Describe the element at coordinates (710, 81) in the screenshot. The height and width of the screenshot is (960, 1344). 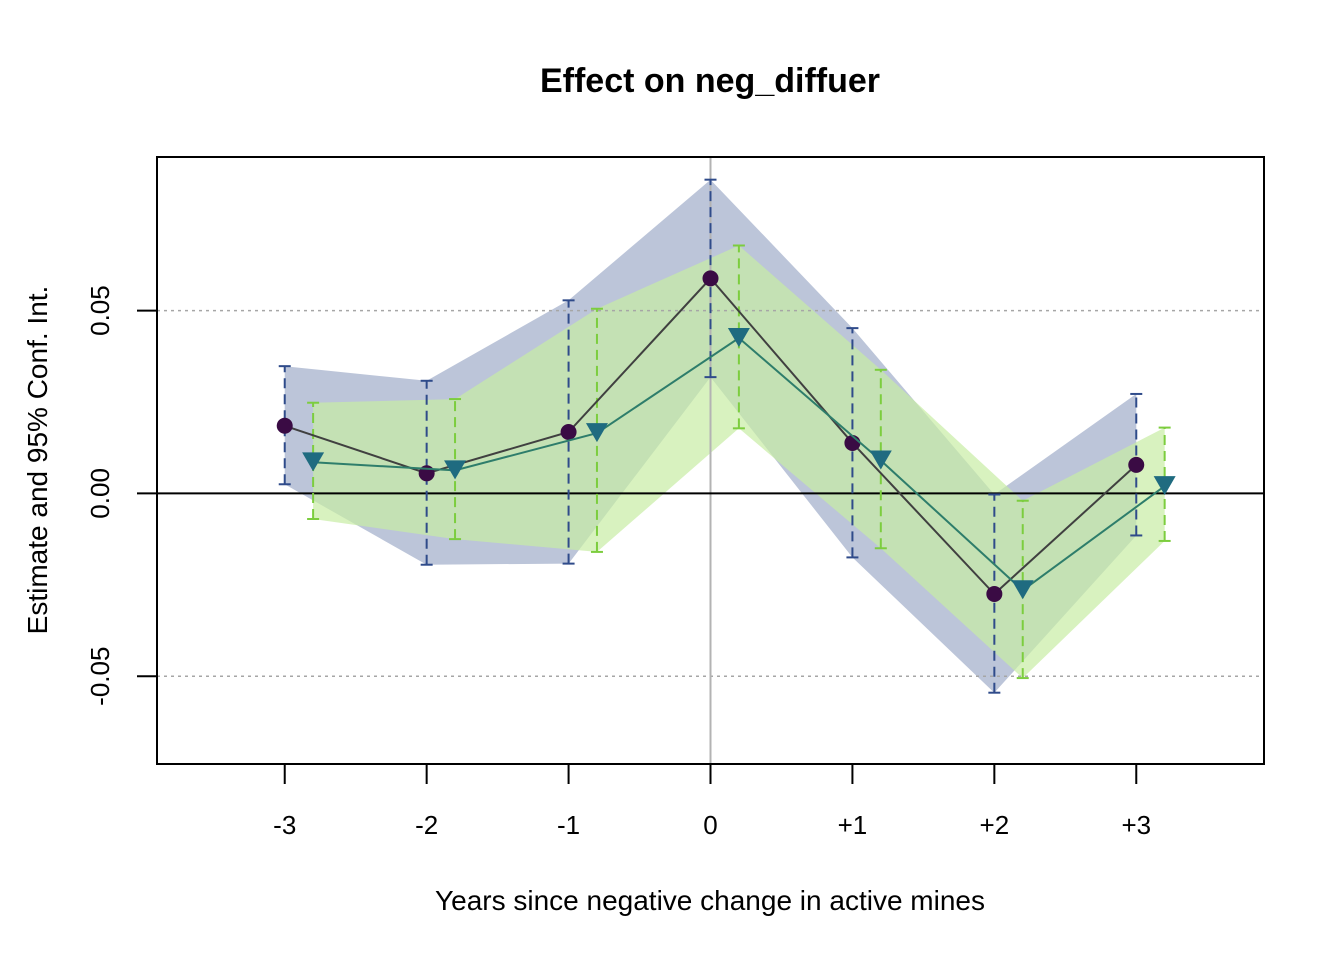
I see `chart-title: Effect on neg_diffuer` at that location.